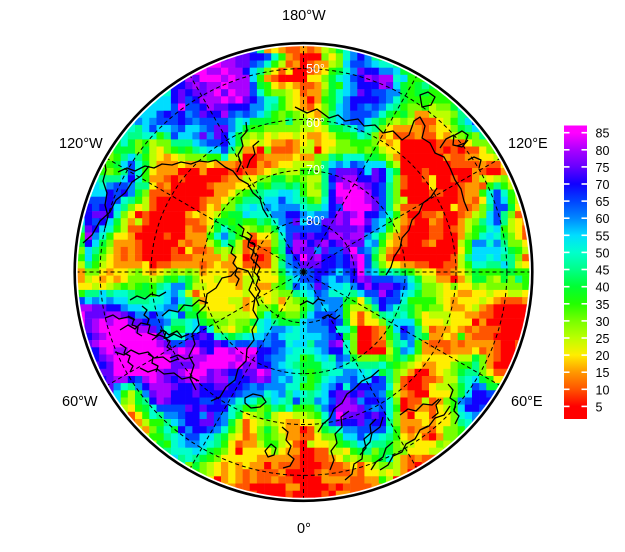 The height and width of the screenshot is (552, 625). Describe the element at coordinates (599, 407) in the screenshot. I see `svg-text: 5` at that location.